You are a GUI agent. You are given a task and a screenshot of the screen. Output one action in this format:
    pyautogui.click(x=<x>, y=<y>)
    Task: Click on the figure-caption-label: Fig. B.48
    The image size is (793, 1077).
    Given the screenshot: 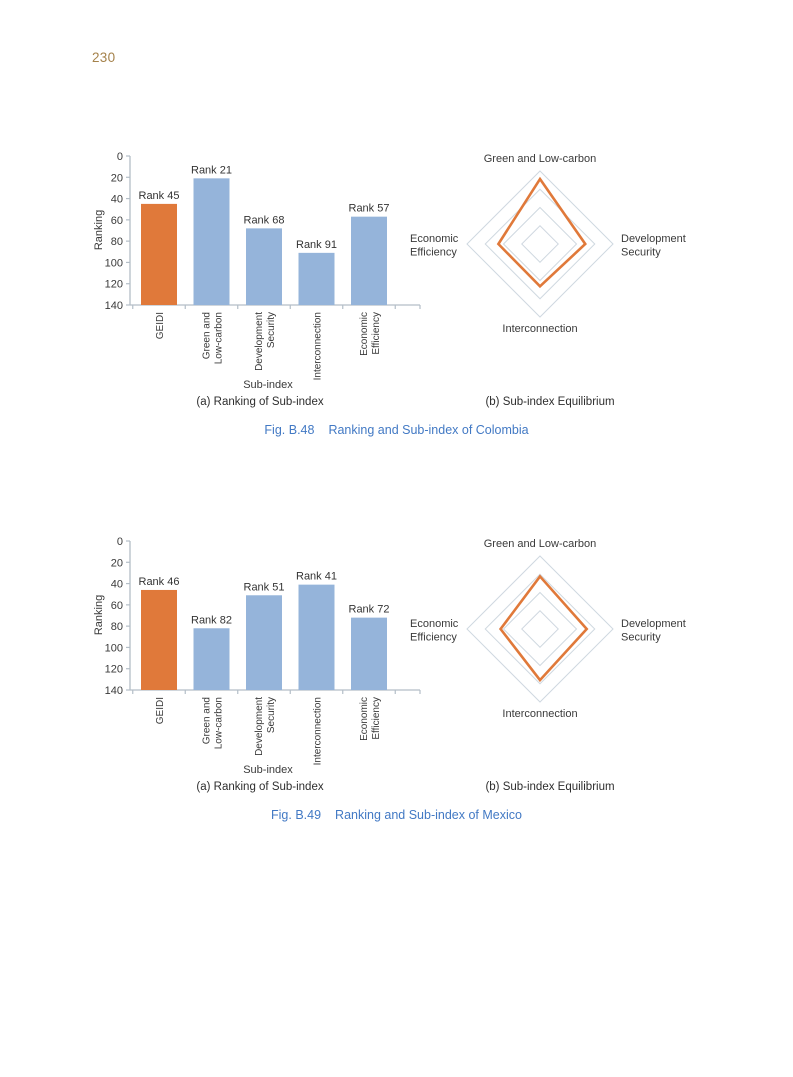 What is the action you would take?
    pyautogui.click(x=289, y=430)
    